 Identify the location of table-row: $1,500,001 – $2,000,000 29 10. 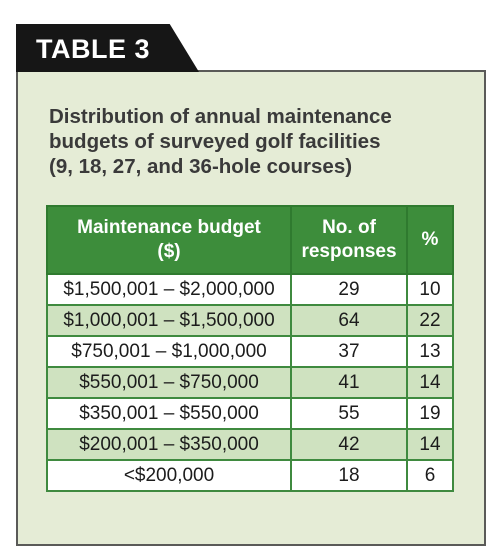
(250, 289).